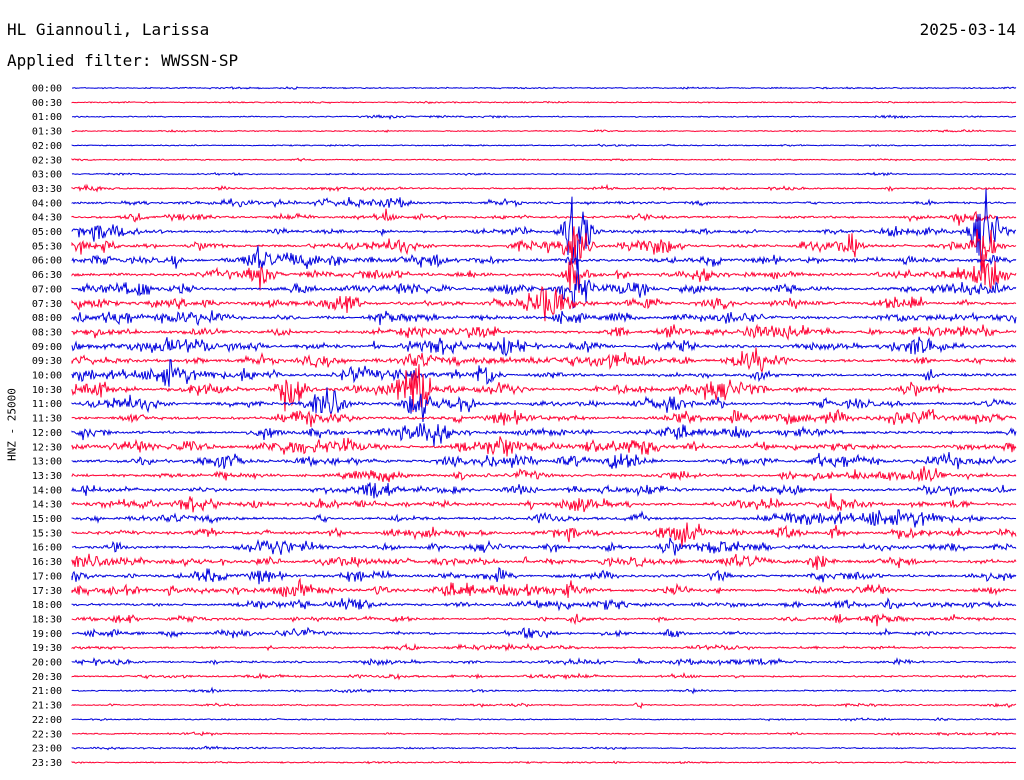 The height and width of the screenshot is (780, 1024). What do you see at coordinates (47, 691) in the screenshot?
I see `row-time-label: 21:00` at bounding box center [47, 691].